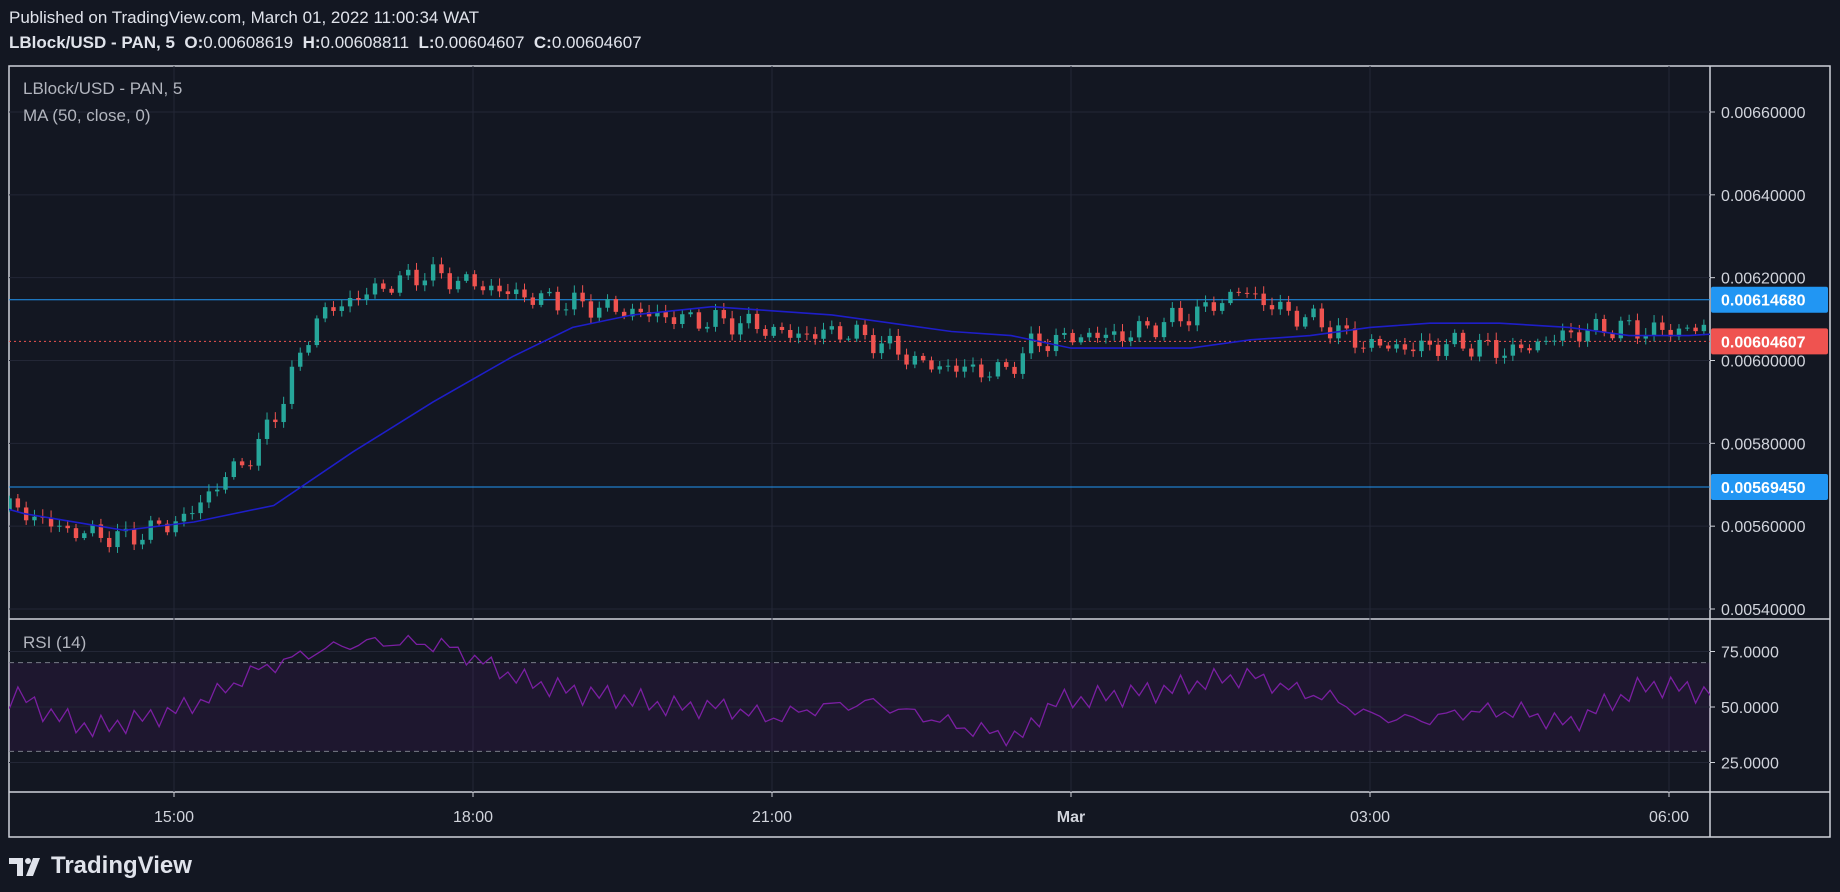 This screenshot has height=892, width=1840. I want to click on level-price-label-bg, so click(1769, 487).